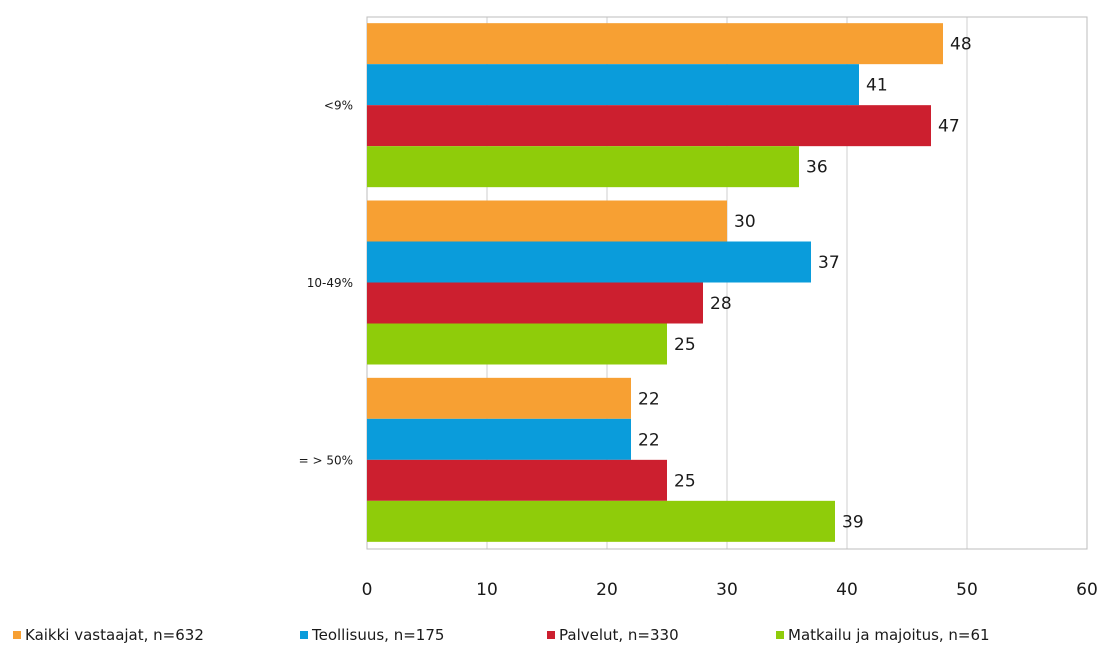 The image size is (1100, 652). What do you see at coordinates (961, 45) in the screenshot?
I see `data-label: 48` at bounding box center [961, 45].